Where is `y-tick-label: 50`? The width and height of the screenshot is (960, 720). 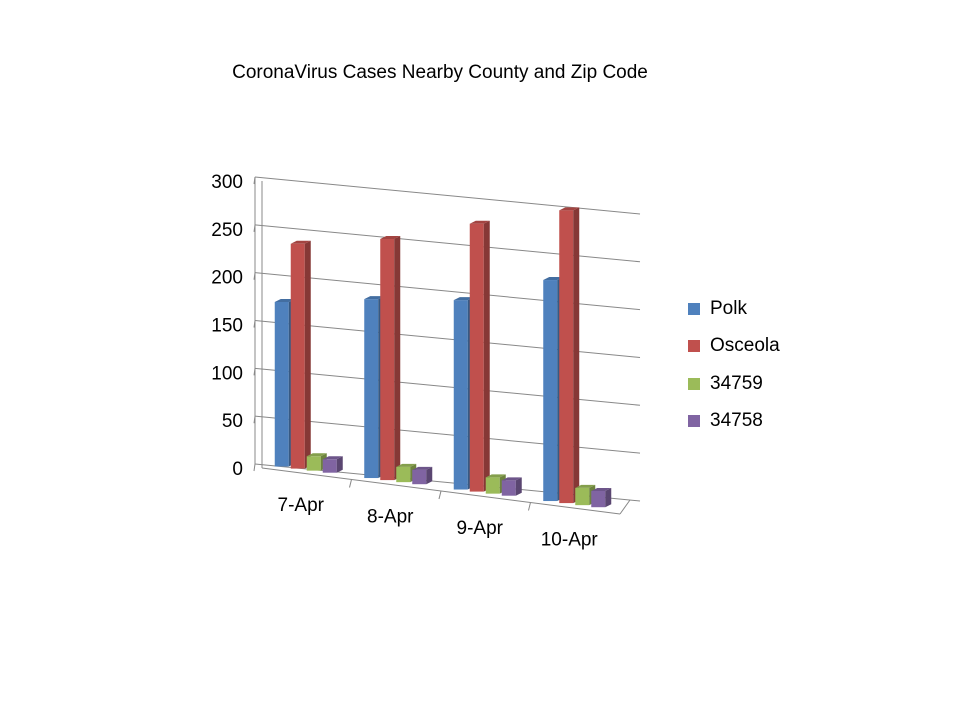 y-tick-label: 50 is located at coordinates (232, 421).